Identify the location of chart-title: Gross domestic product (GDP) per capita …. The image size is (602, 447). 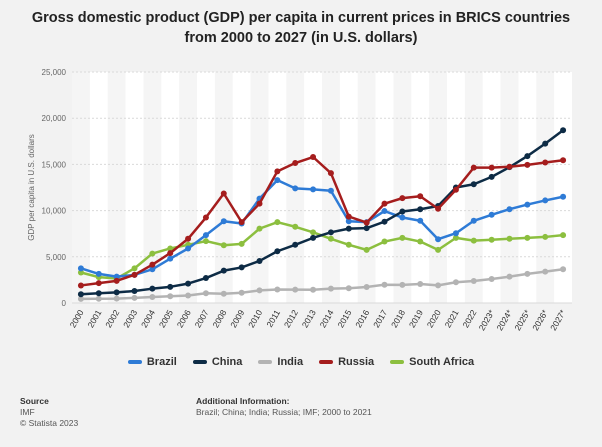
(301, 28).